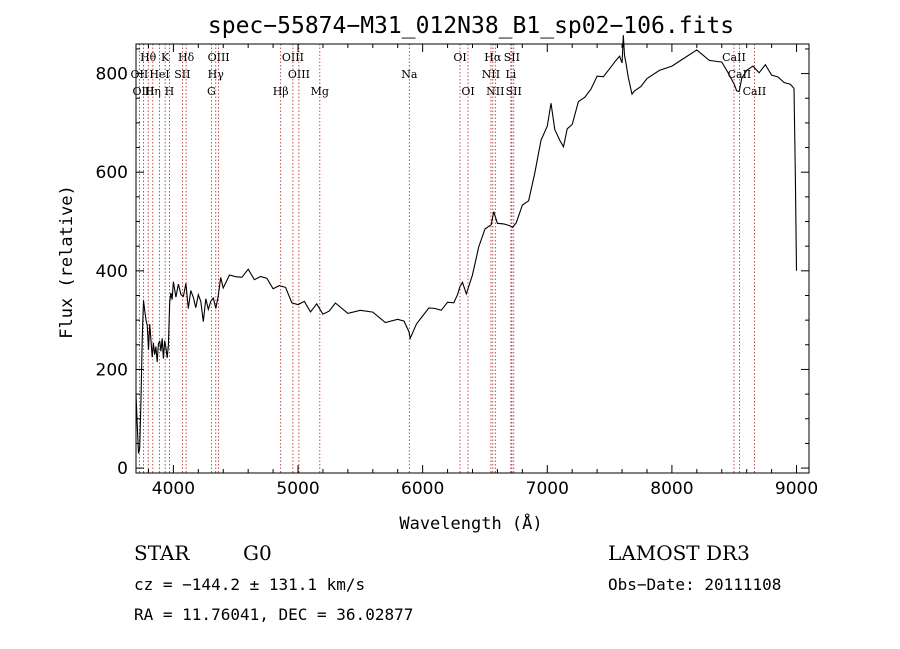 This screenshot has height=649, width=900. I want to click on ra-dec-coordinates: RA = 11.76041, DEC = 36.02877, so click(273, 614).